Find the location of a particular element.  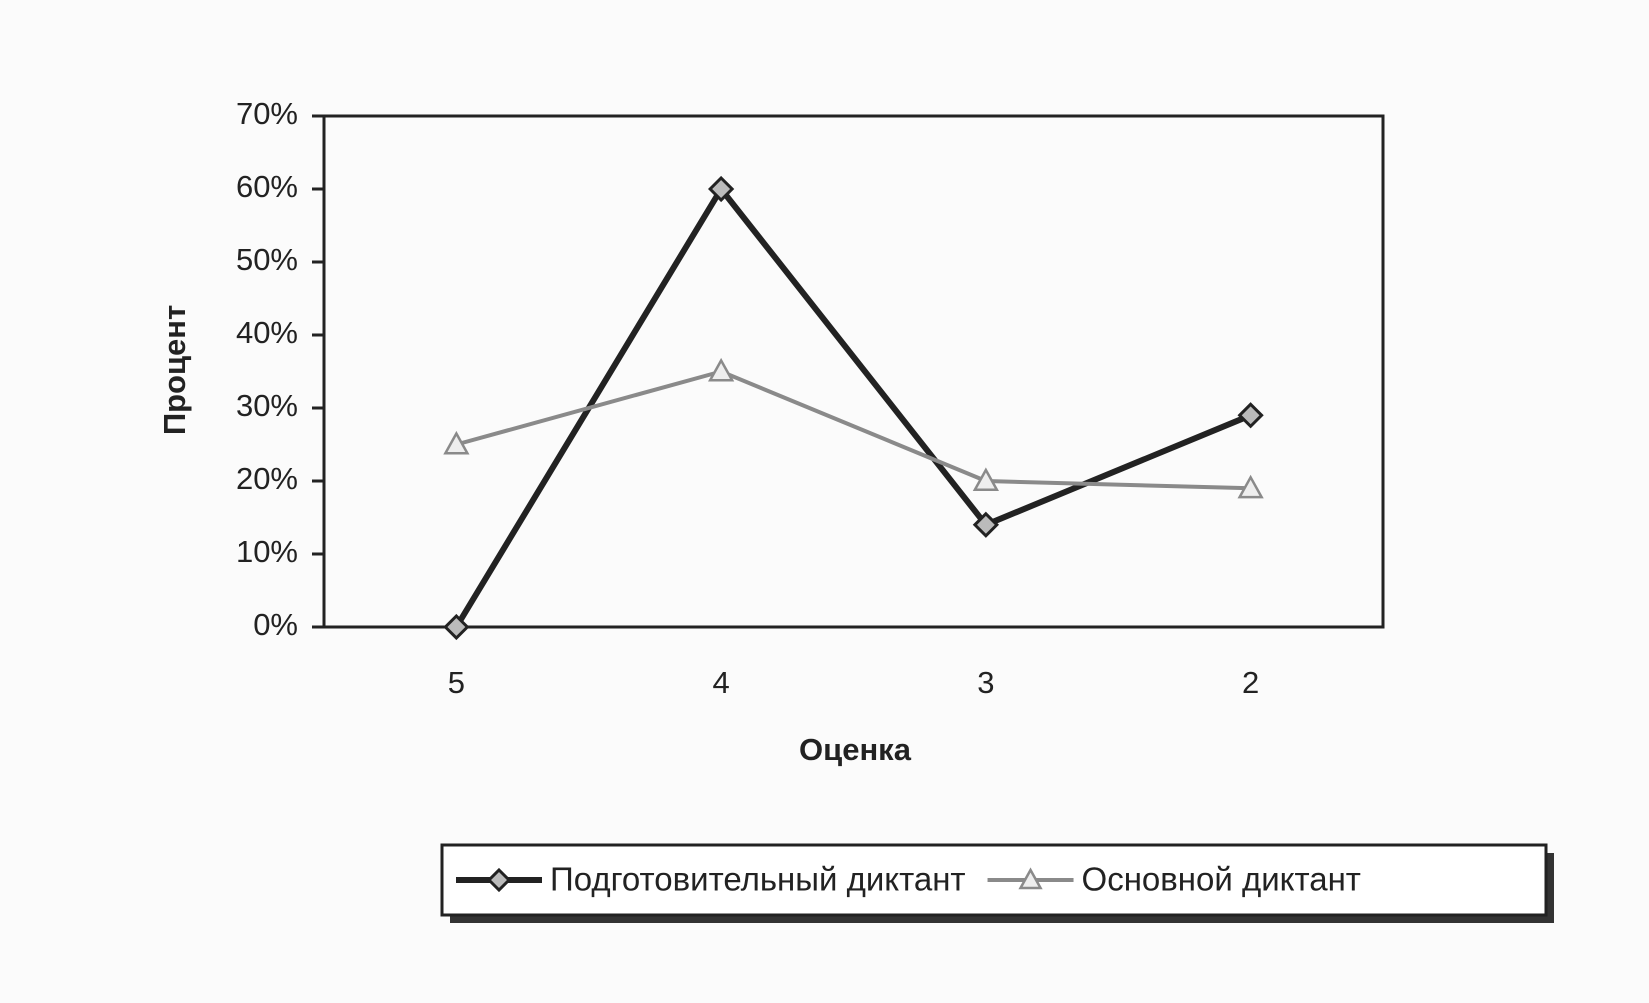

x-tick-label: 5 is located at coordinates (456, 682).